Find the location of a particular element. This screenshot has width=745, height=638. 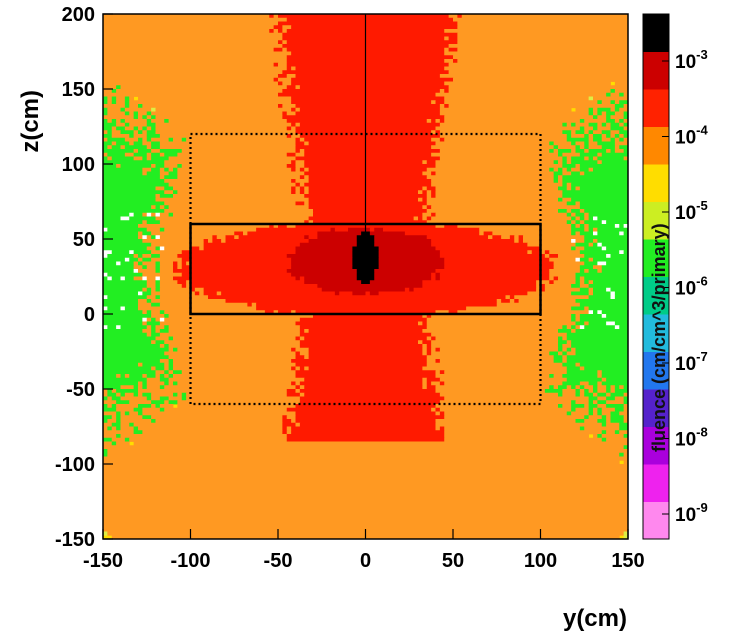

y-tick-label: 100 is located at coordinates (78, 165).